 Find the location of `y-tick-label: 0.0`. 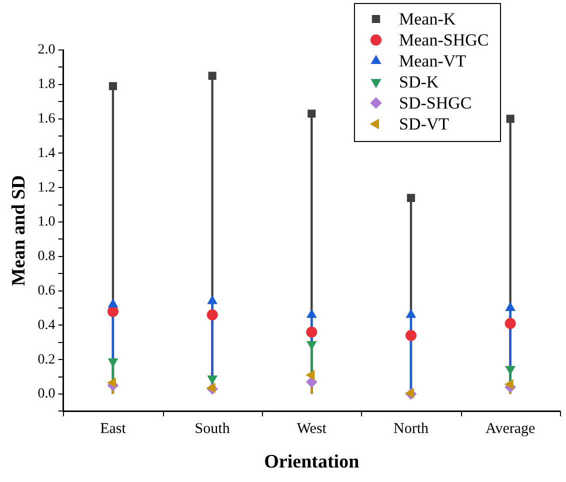

y-tick-label: 0.0 is located at coordinates (47, 394).